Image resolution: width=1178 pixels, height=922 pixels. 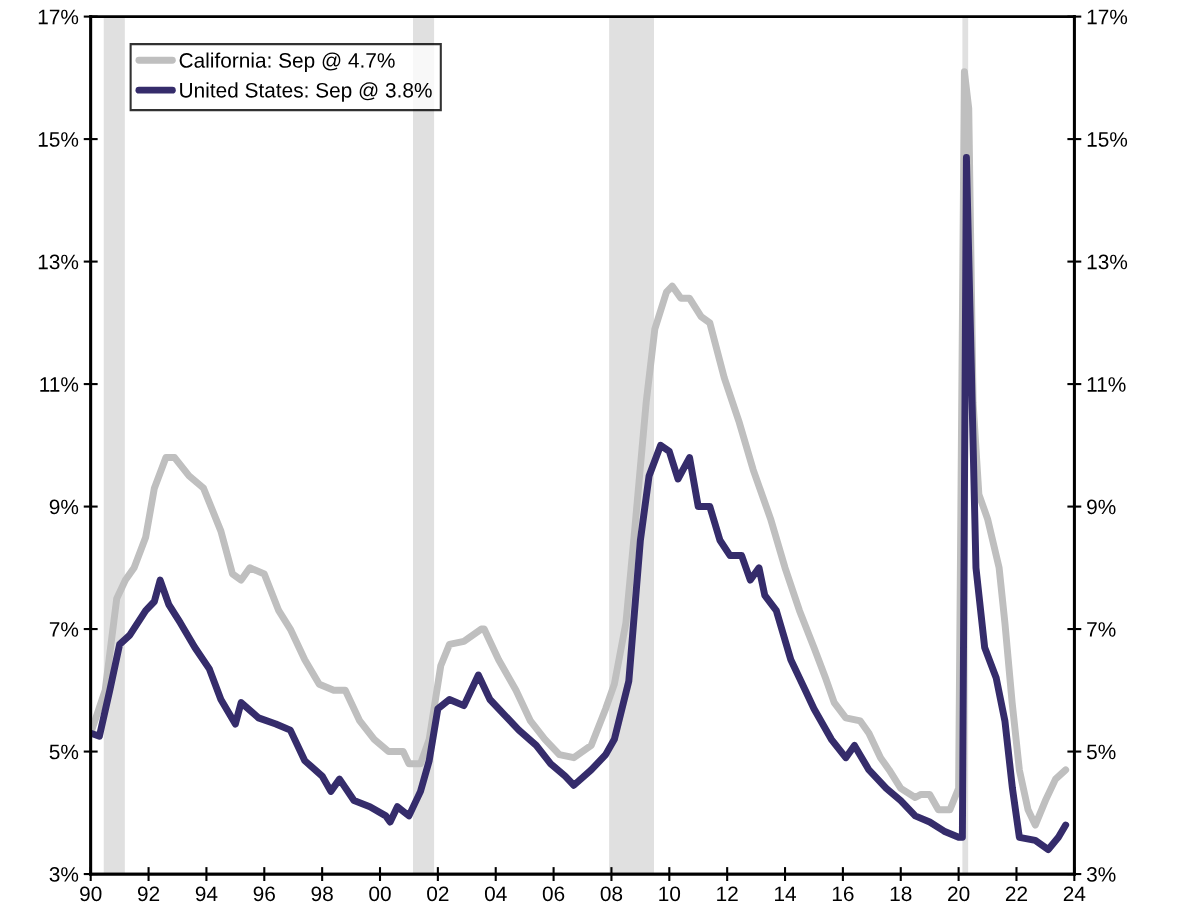 I want to click on x-tick-label: 04, so click(x=495, y=894).